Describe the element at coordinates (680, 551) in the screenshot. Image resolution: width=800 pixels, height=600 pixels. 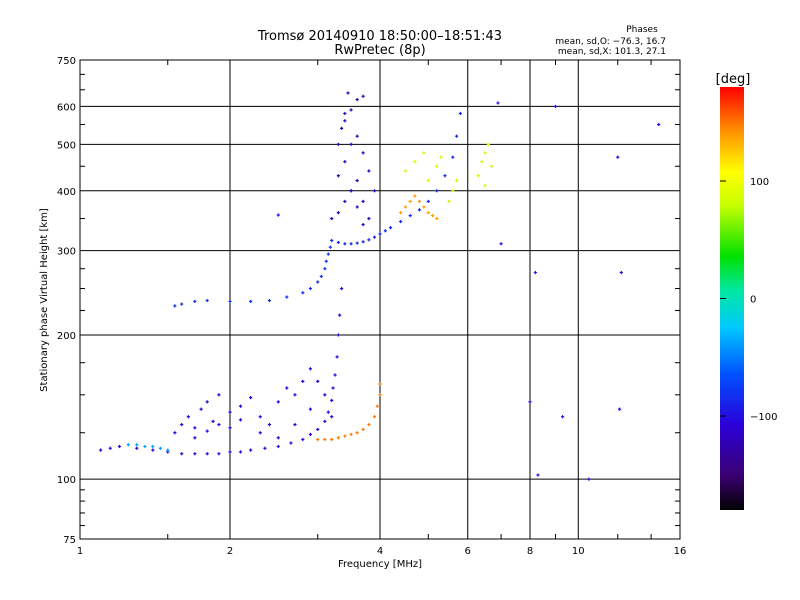
I see `x-tick-label: 16` at that location.